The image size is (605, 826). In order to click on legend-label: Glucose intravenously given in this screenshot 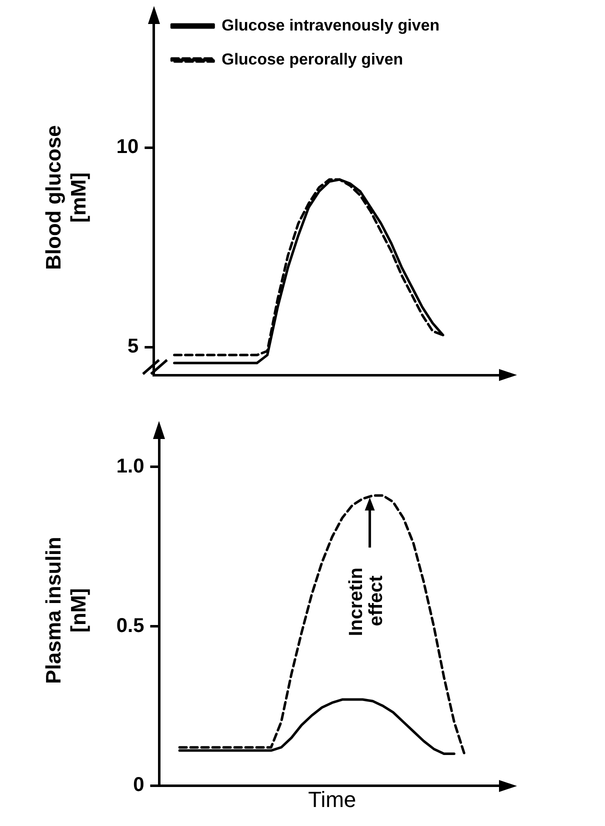, I will do `click(331, 25)`.